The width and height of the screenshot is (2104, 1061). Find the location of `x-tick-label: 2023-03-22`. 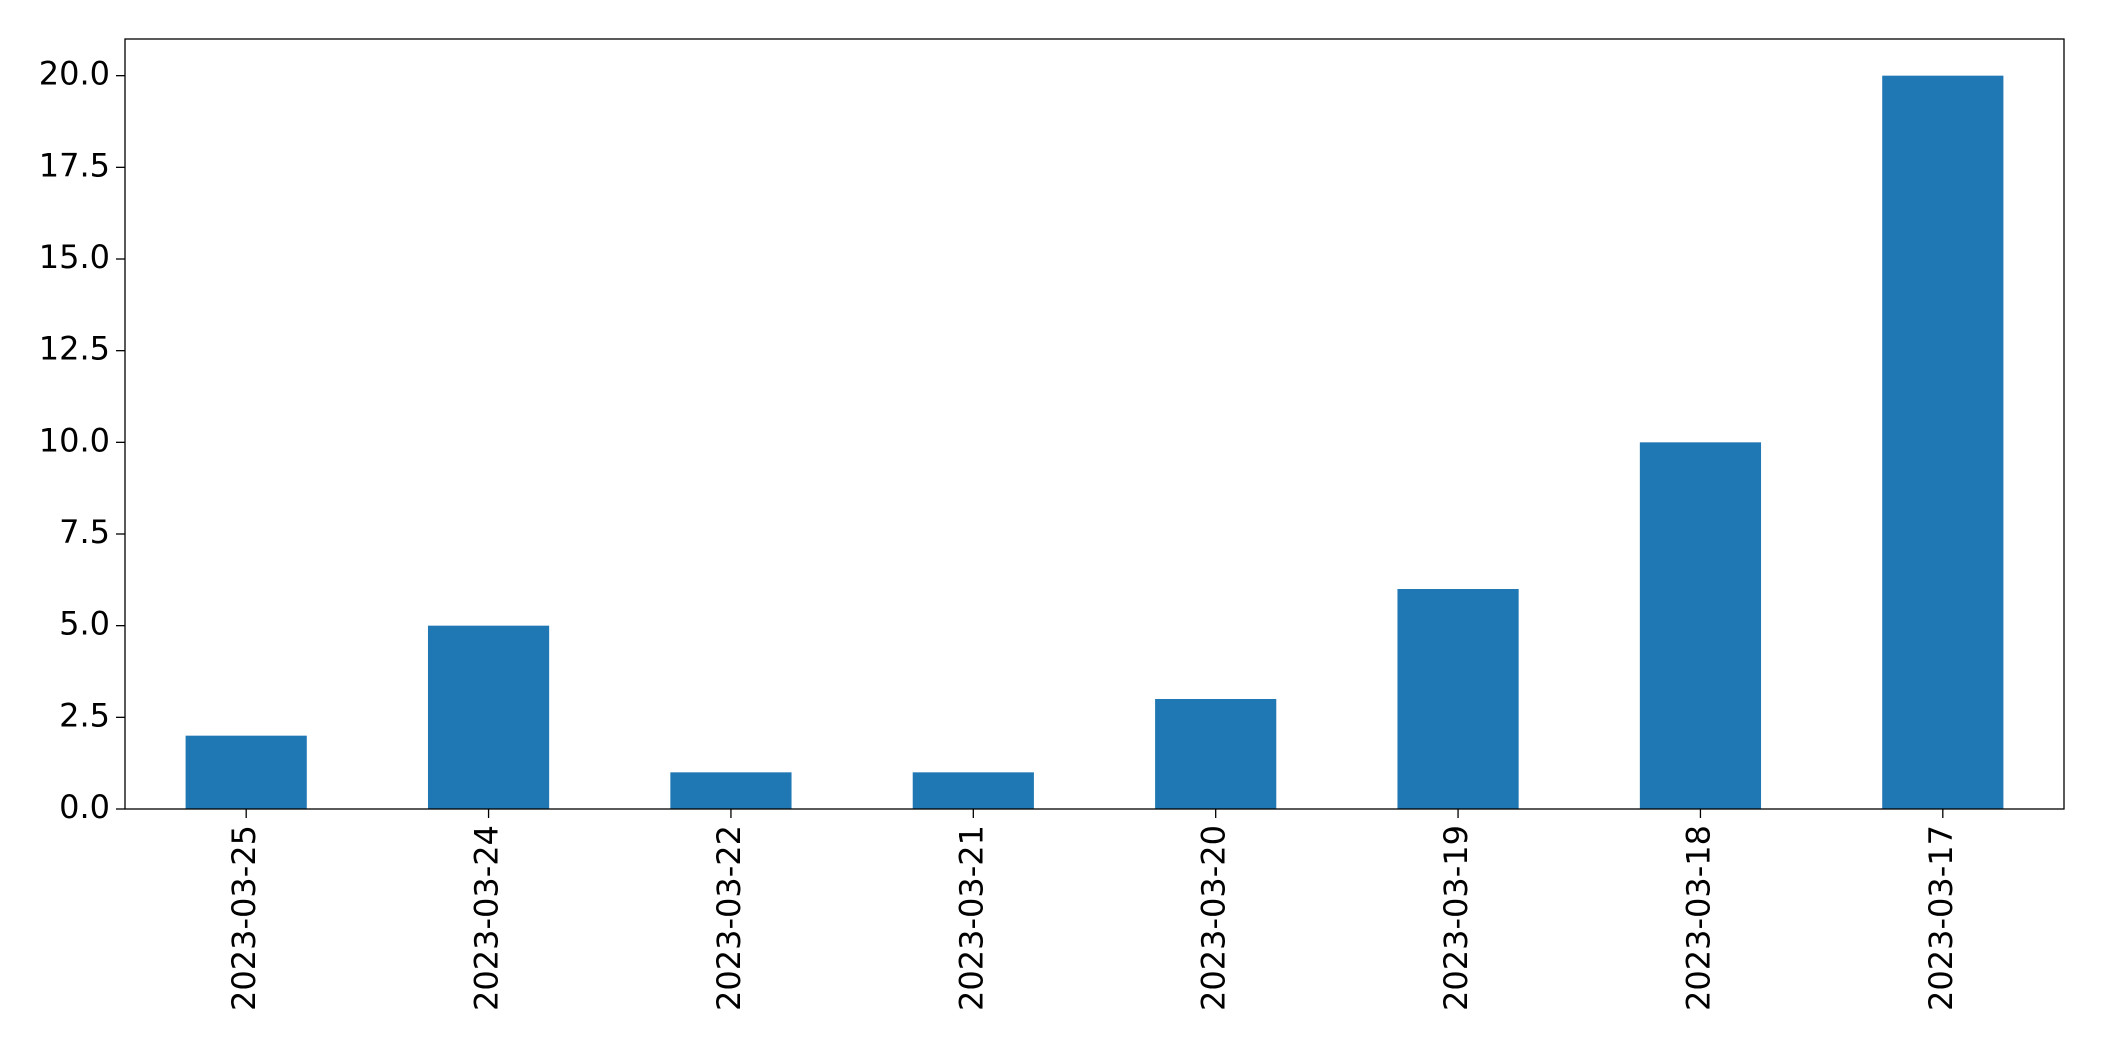

x-tick-label: 2023-03-22 is located at coordinates (729, 918).